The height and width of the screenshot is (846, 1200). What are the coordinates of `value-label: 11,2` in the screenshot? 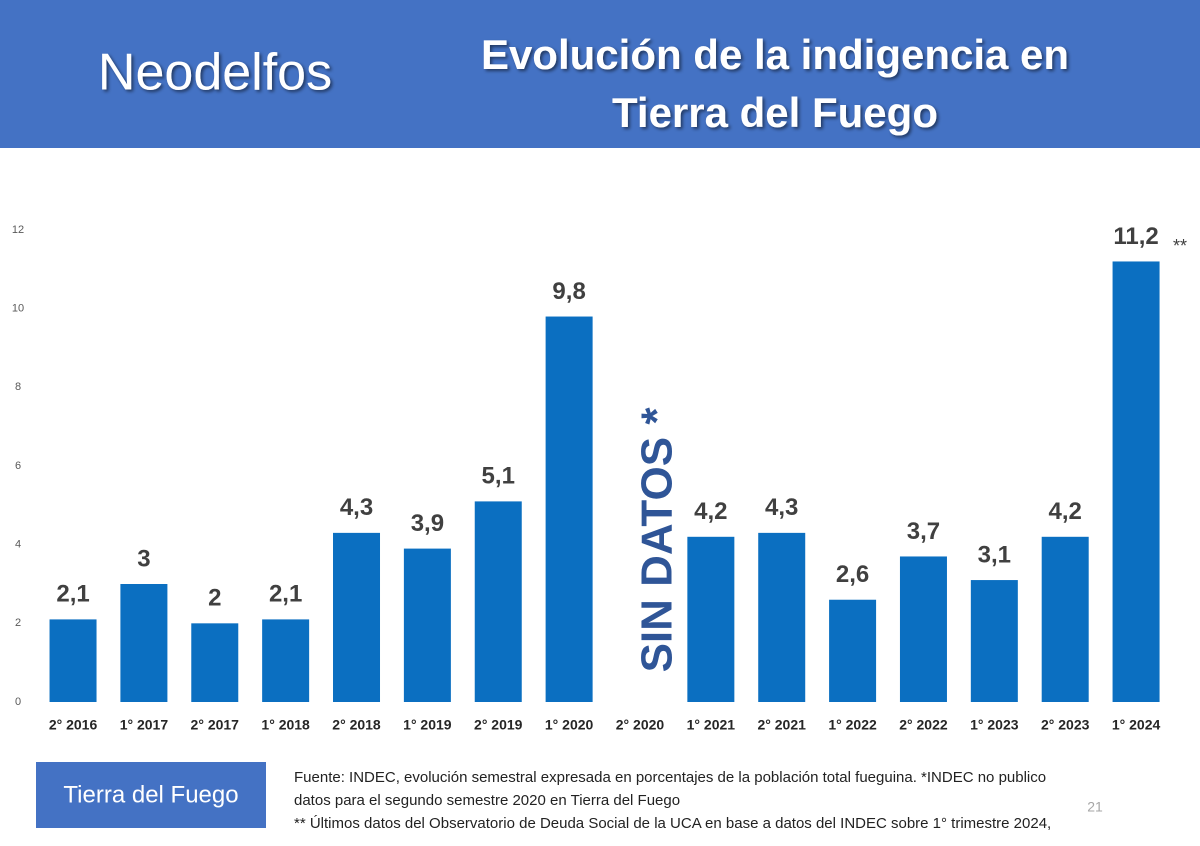 It's located at (1135, 236).